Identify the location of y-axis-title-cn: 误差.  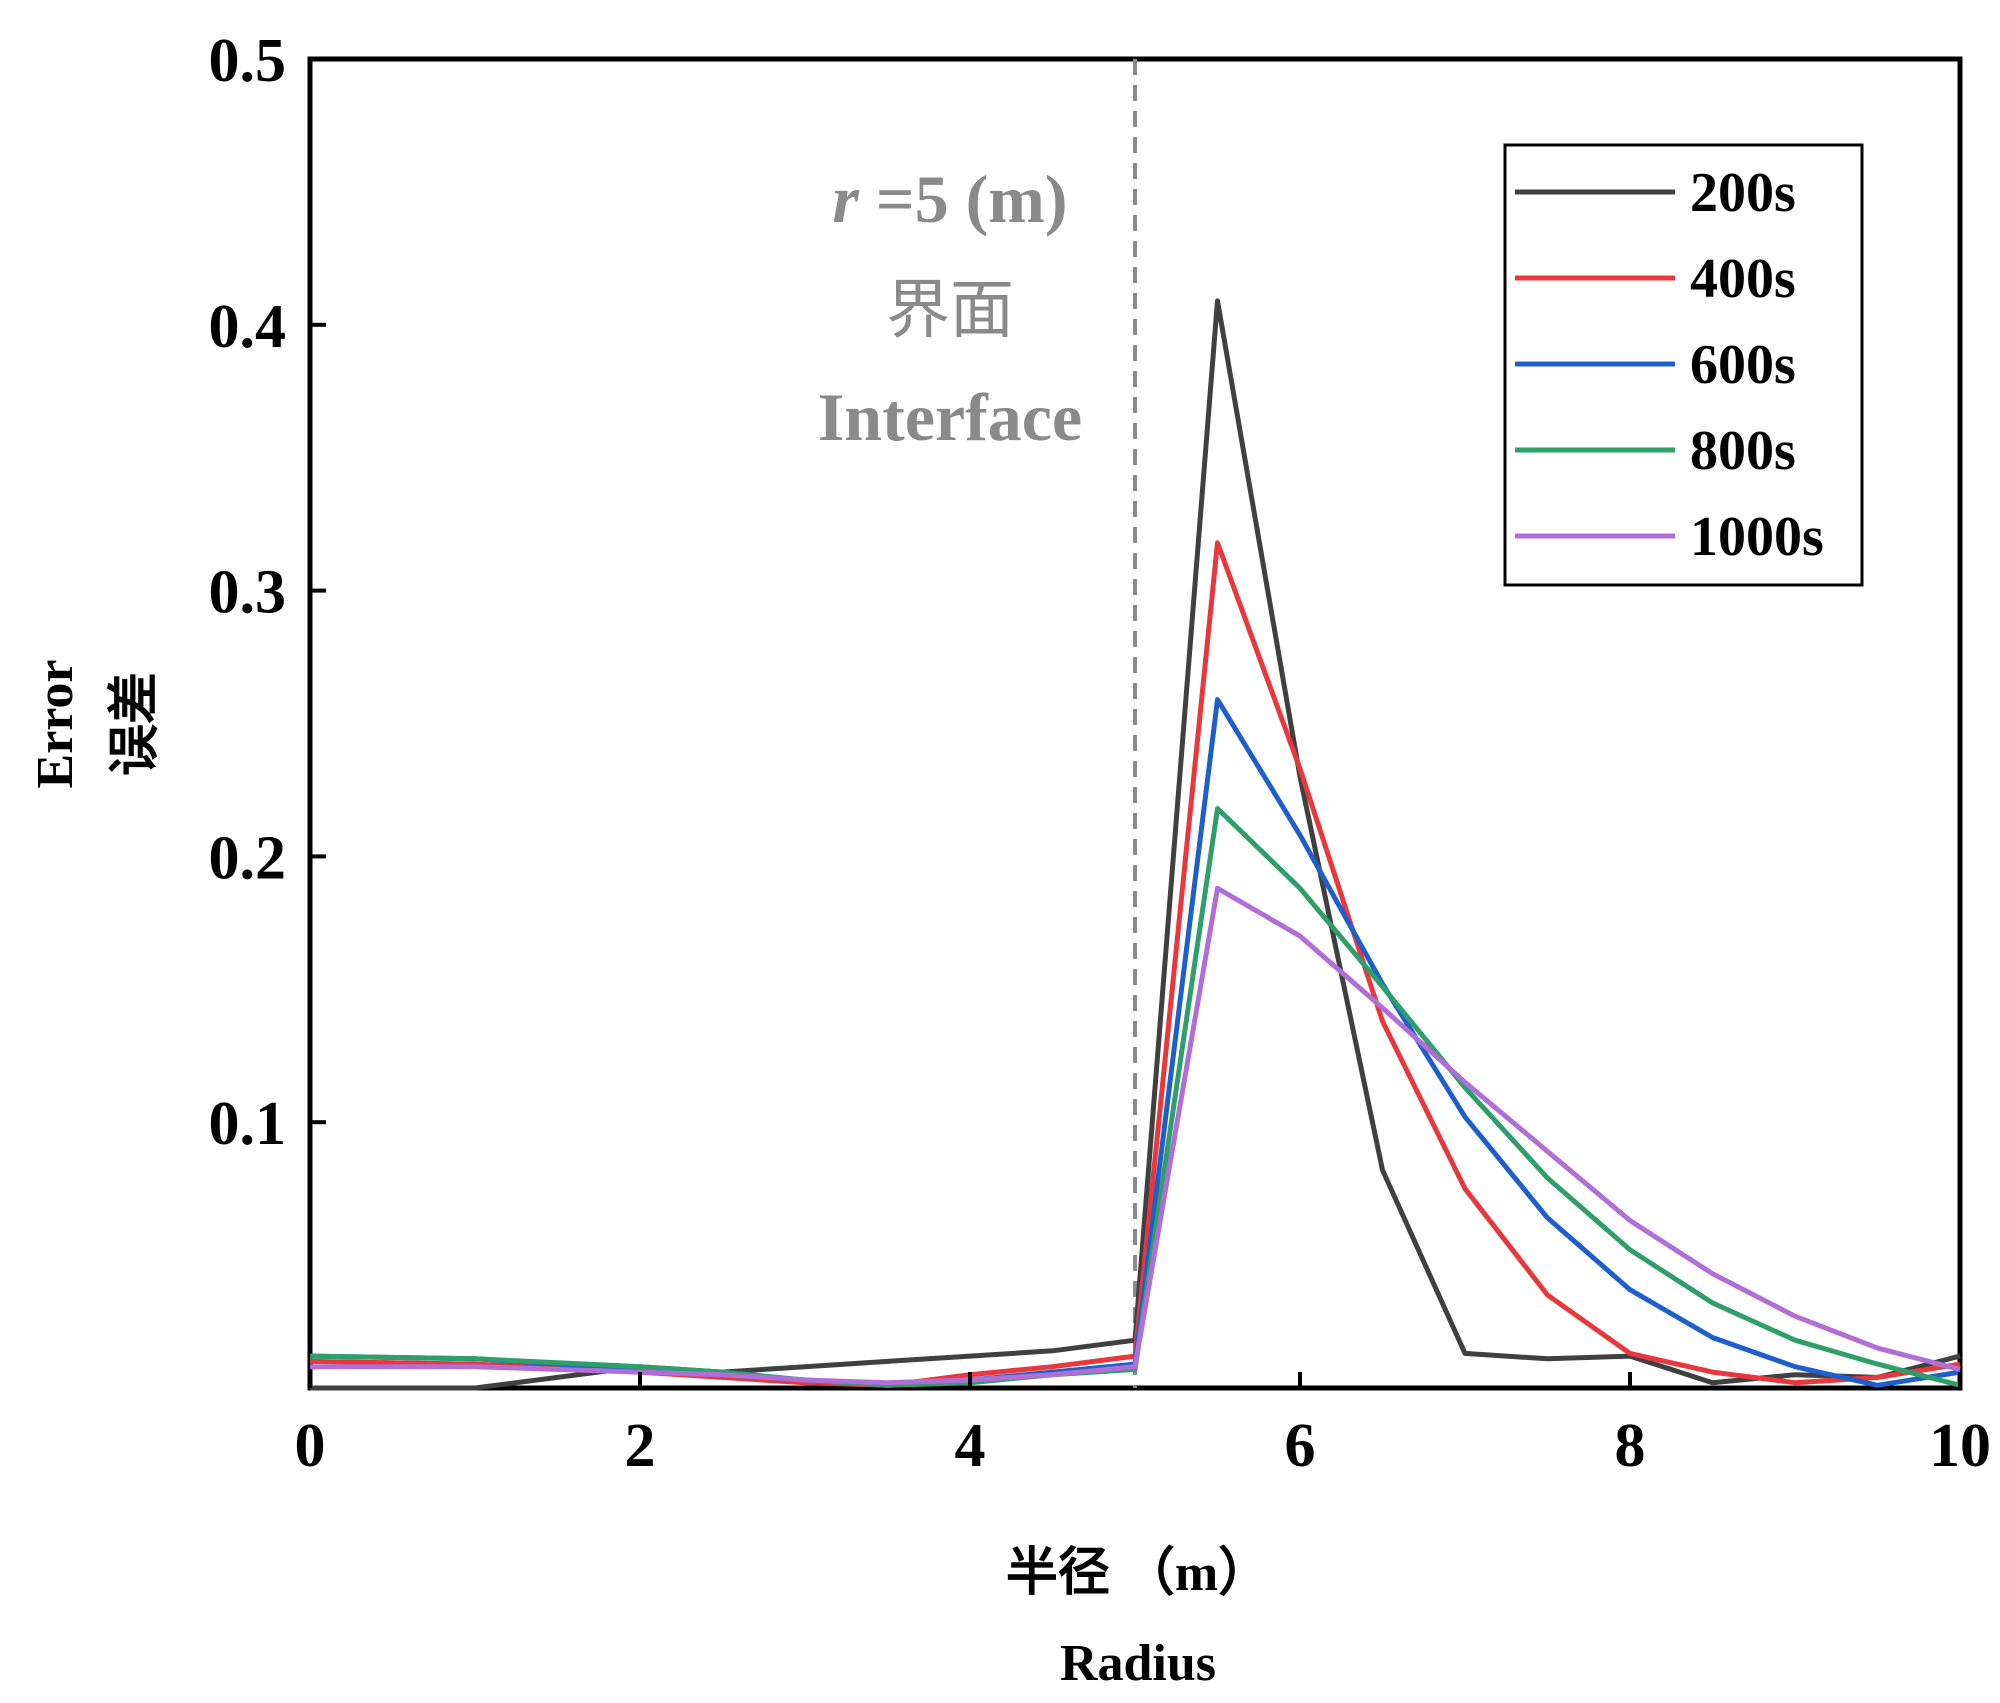
(135, 724).